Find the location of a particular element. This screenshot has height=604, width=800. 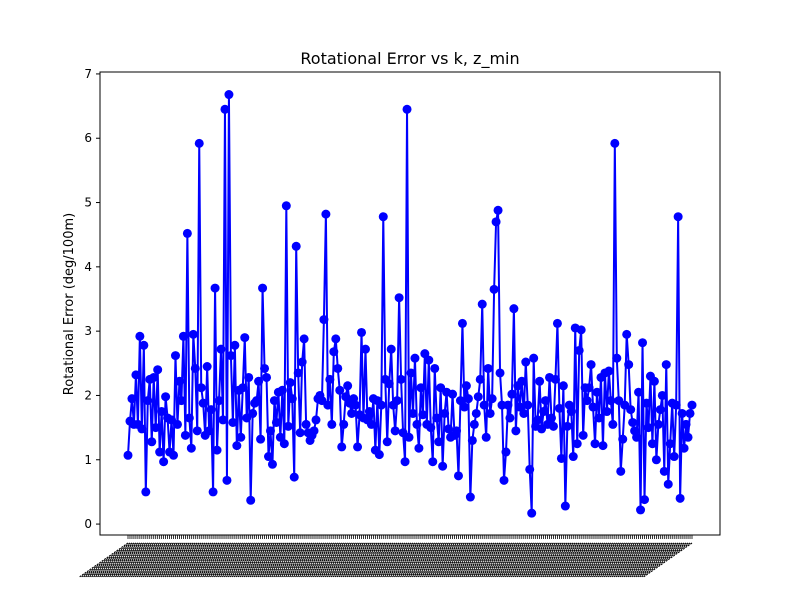

x-axis is located at coordinates (385, 556).